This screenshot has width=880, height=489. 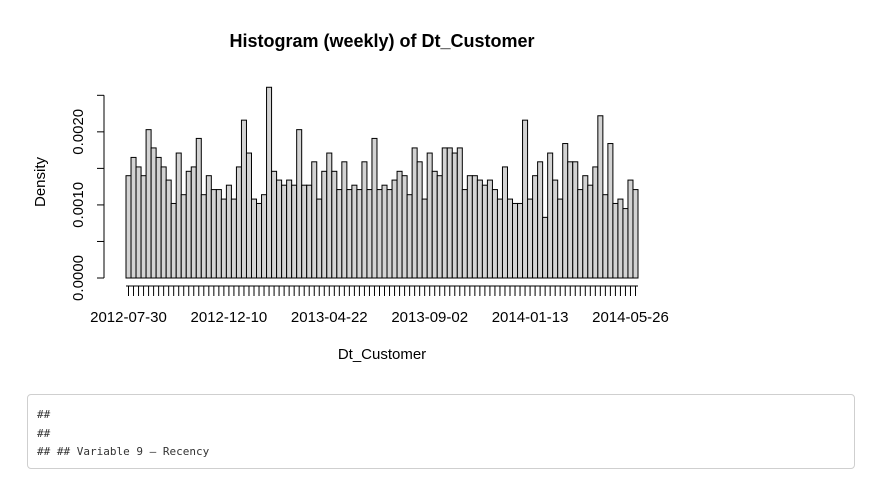 I want to click on chart-title: Histogram (weekly) of Dt_Customer, so click(x=381, y=41).